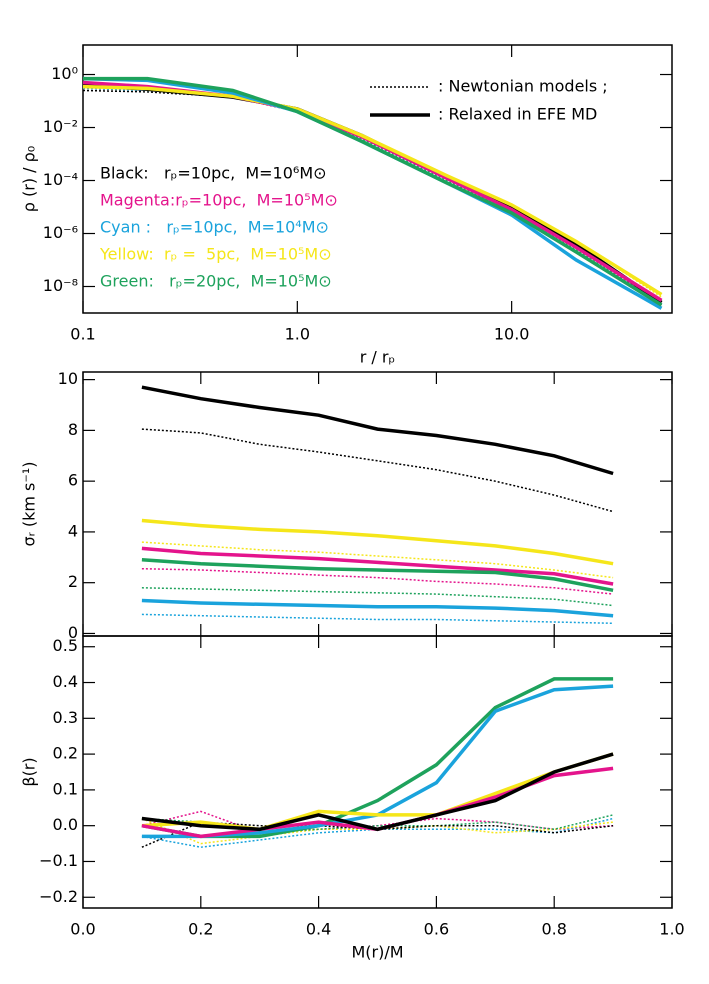 The image size is (709, 984). I want to click on y-tick-label: 6, so click(73, 480).